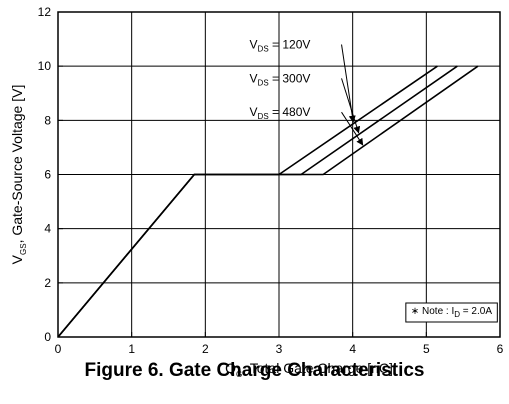 The image size is (509, 404). What do you see at coordinates (280, 46) in the screenshot?
I see `annotation-label-120v: VDS = 120V` at bounding box center [280, 46].